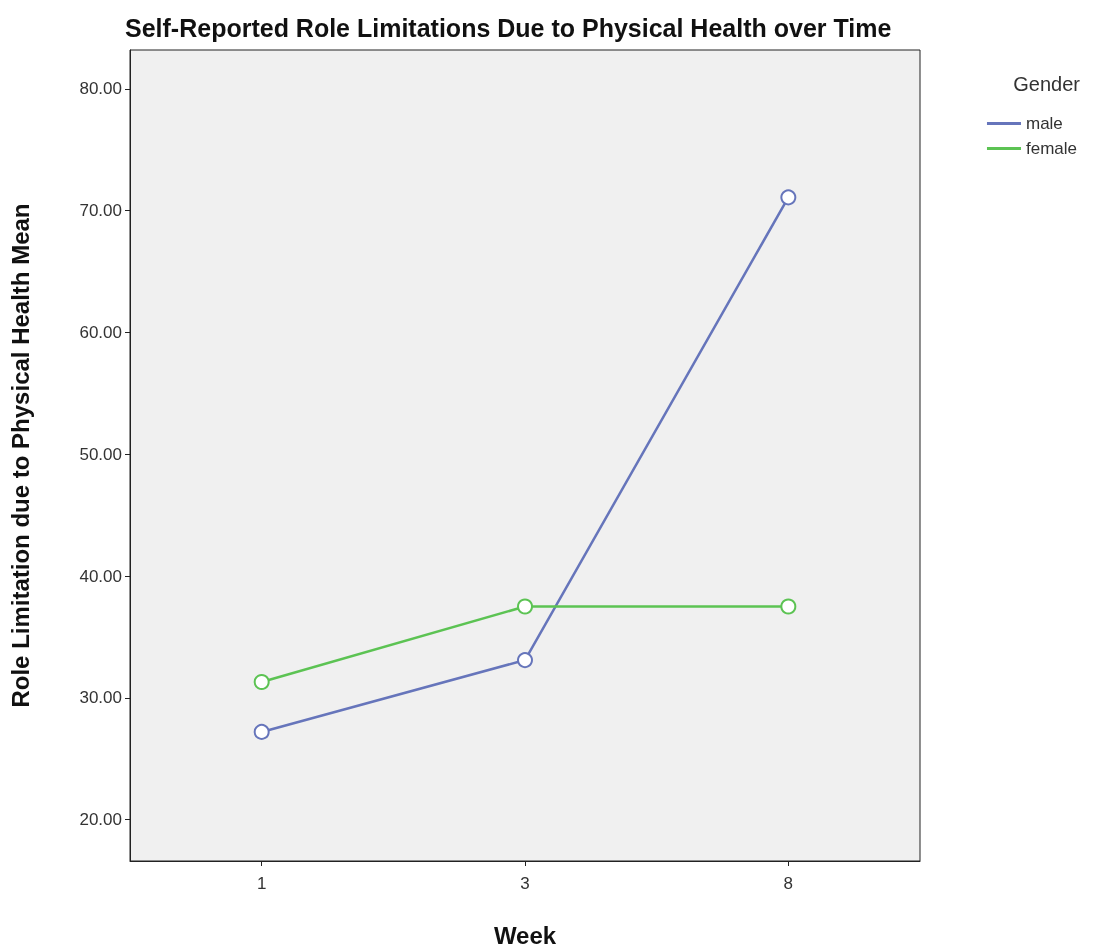 Image resolution: width=1102 pixels, height=952 pixels. Describe the element at coordinates (100, 454) in the screenshot. I see `y-tick-label: 50.00` at that location.